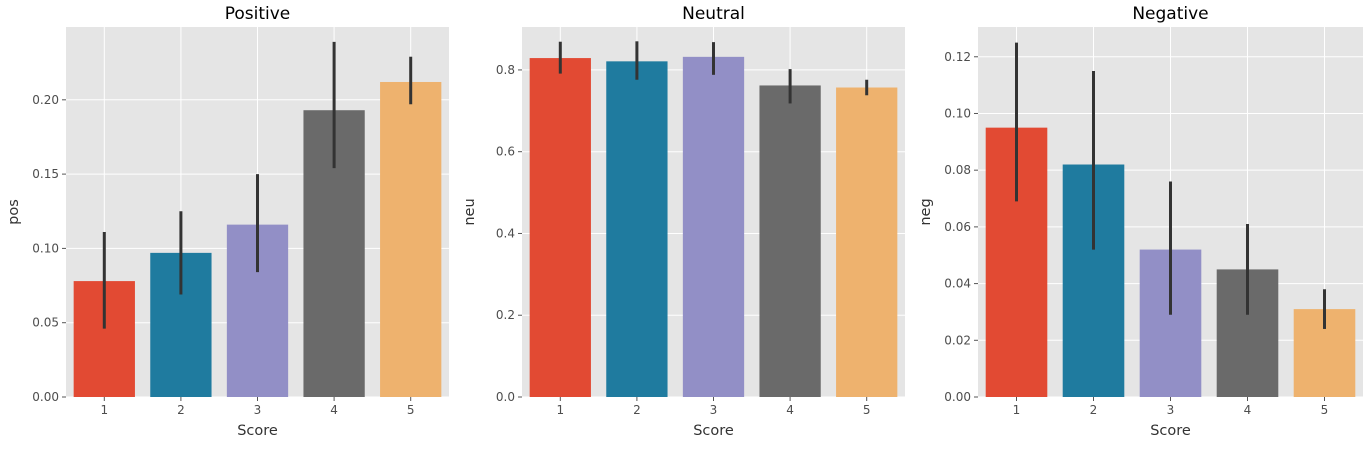 The image size is (1368, 450). What do you see at coordinates (1170, 14) in the screenshot?
I see `chart-title: Negative` at bounding box center [1170, 14].